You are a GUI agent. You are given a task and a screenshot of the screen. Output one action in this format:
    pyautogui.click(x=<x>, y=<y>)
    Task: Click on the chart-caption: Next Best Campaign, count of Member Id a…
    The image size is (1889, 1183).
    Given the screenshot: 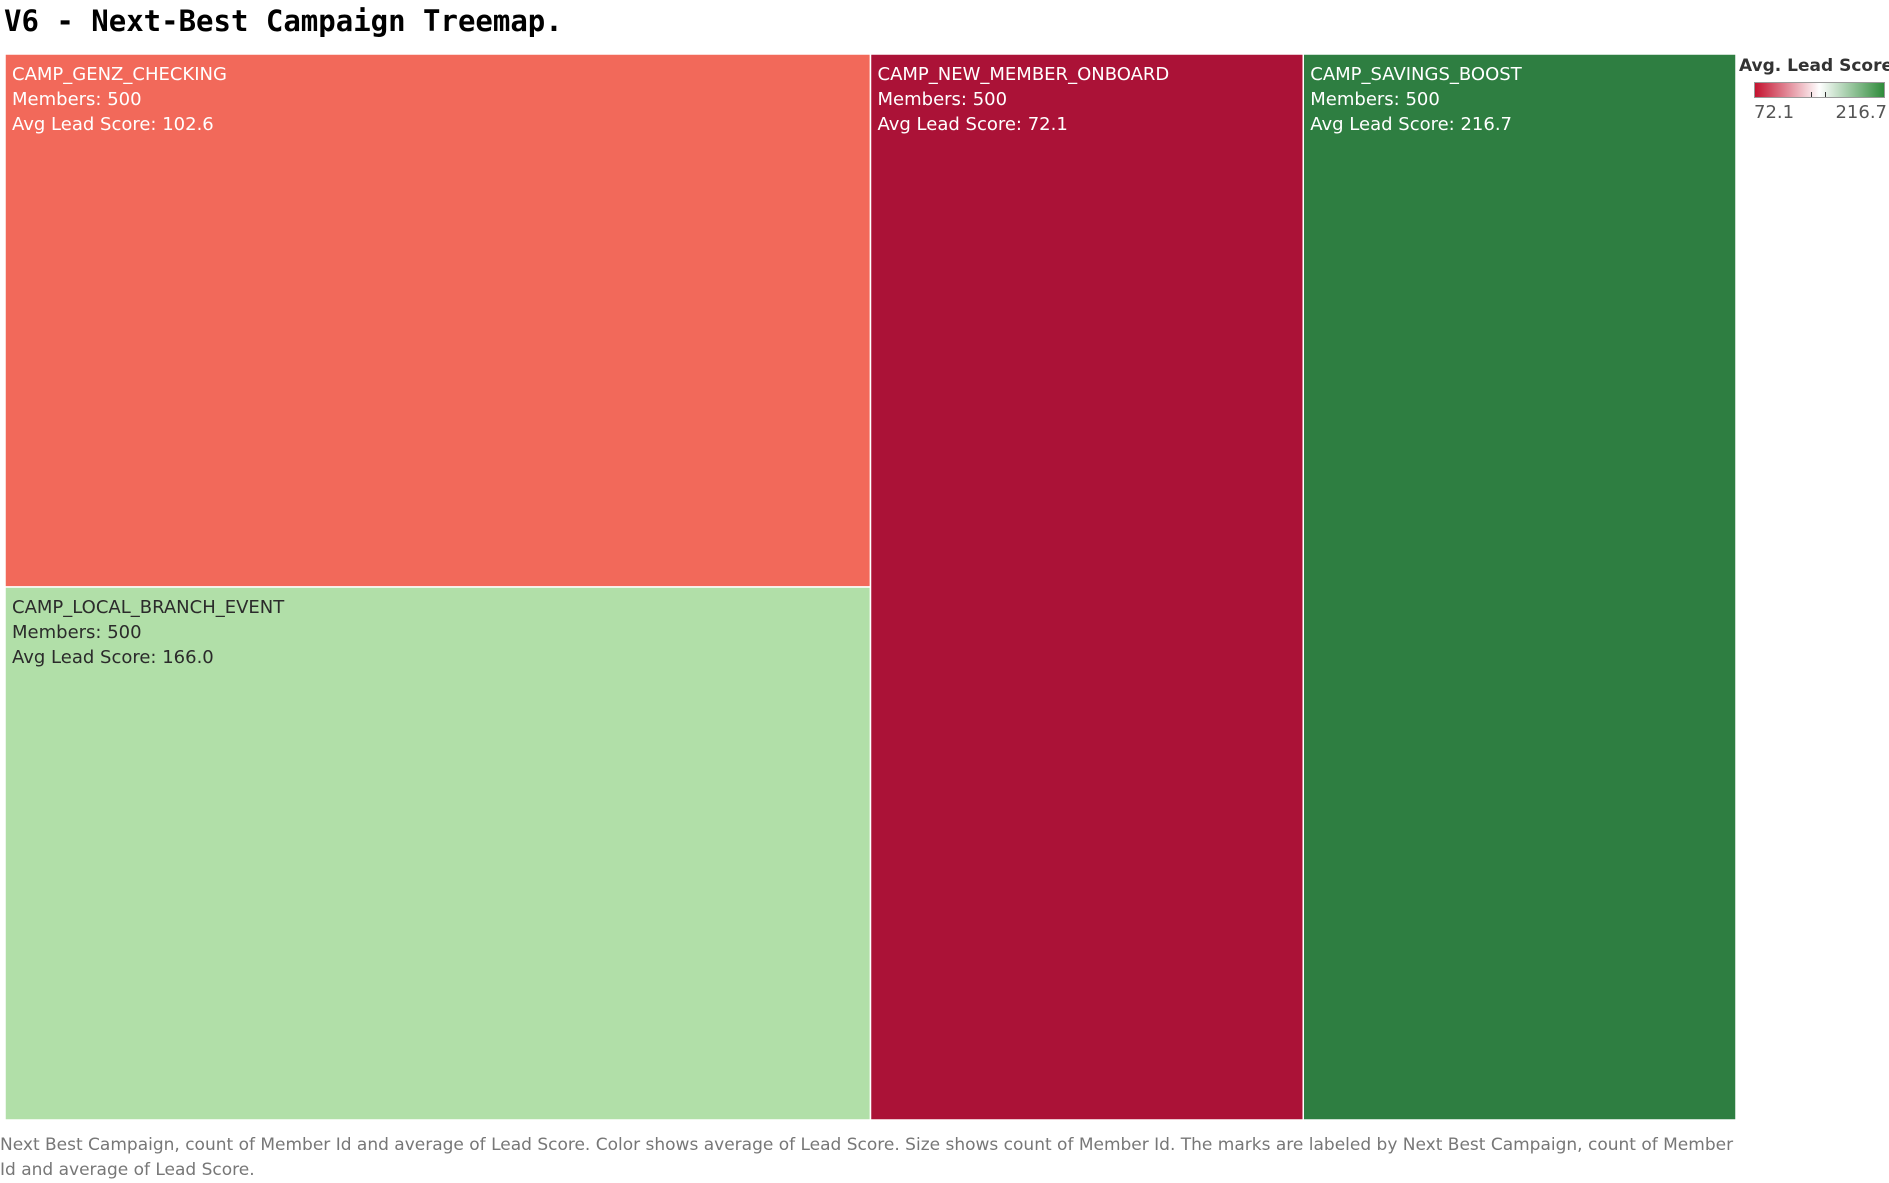 What is the action you would take?
    pyautogui.click(x=867, y=1157)
    